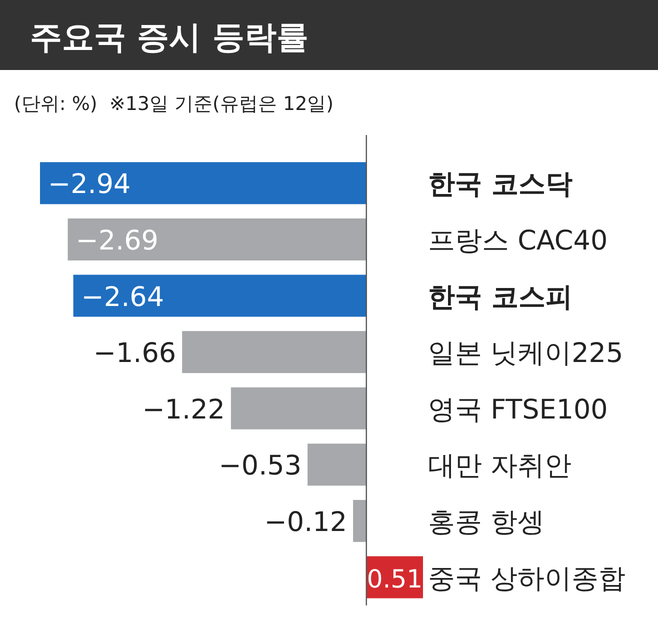 Image resolution: width=658 pixels, height=631 pixels. What do you see at coordinates (500, 297) in the screenshot?
I see `y-tick-label: 한국 코스피` at bounding box center [500, 297].